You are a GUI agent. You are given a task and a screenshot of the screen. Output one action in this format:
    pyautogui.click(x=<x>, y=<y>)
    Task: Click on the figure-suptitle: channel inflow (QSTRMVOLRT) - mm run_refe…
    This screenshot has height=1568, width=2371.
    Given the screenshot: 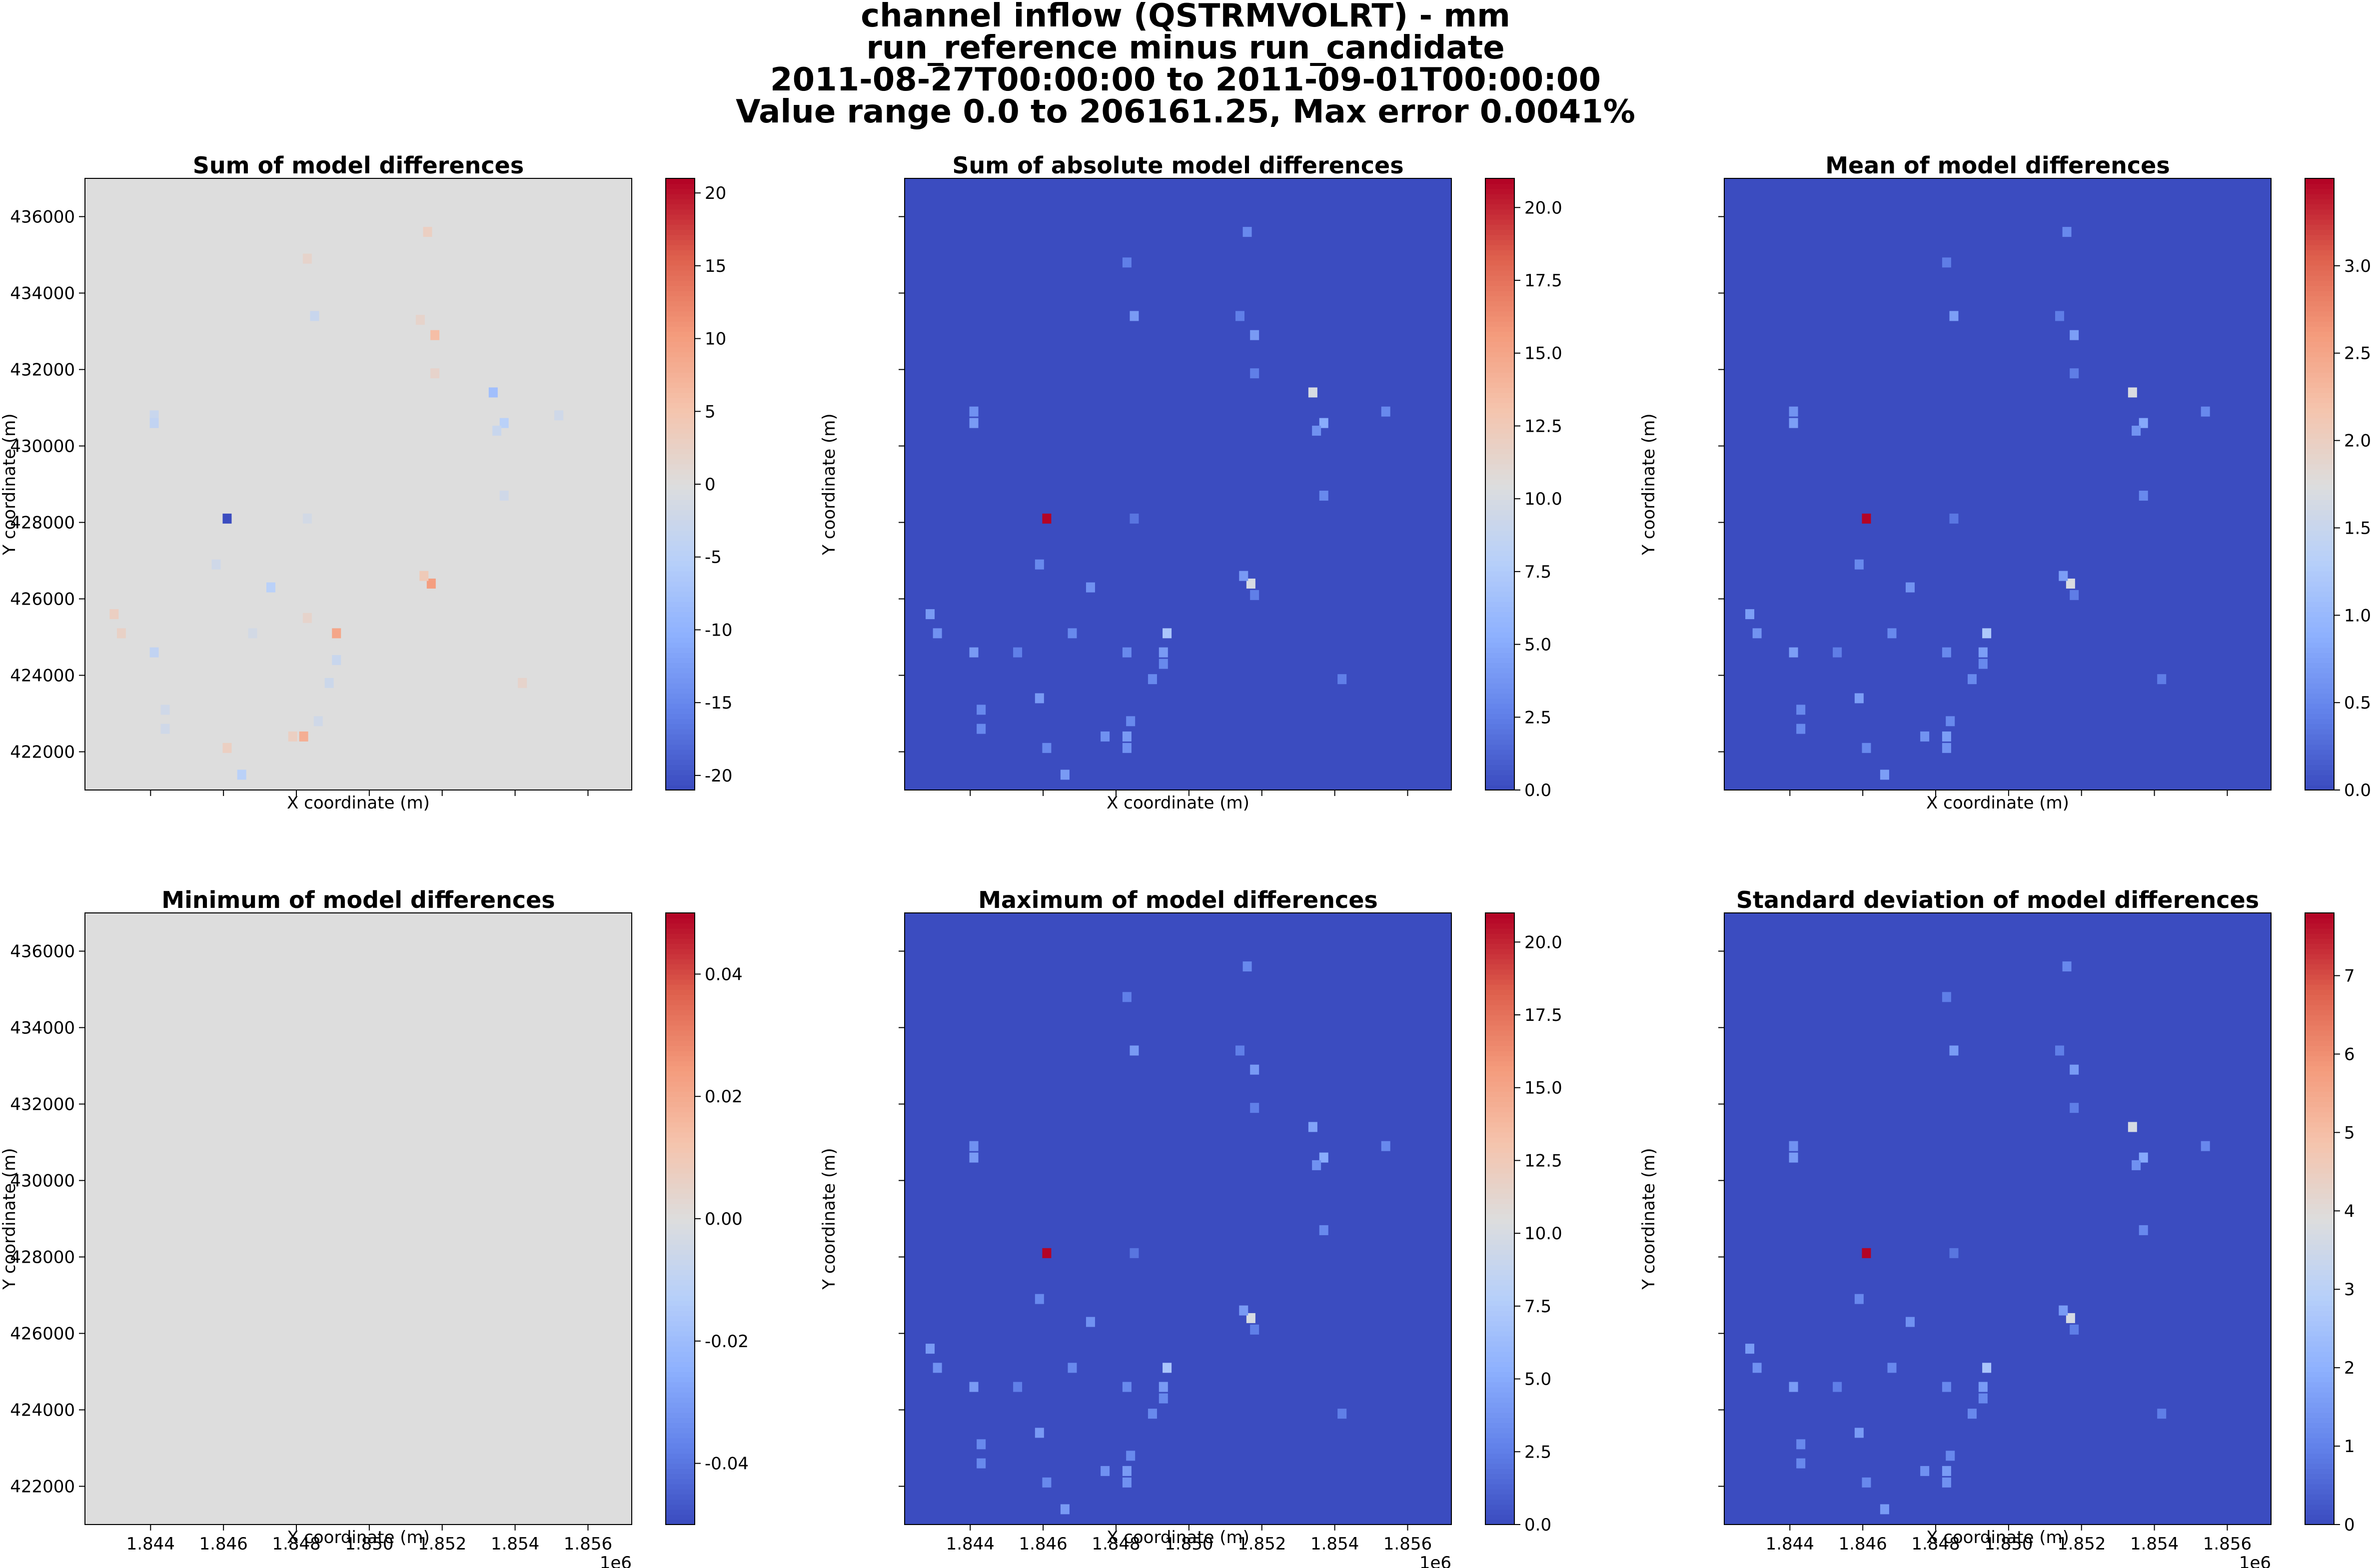 What is the action you would take?
    pyautogui.click(x=1185, y=64)
    